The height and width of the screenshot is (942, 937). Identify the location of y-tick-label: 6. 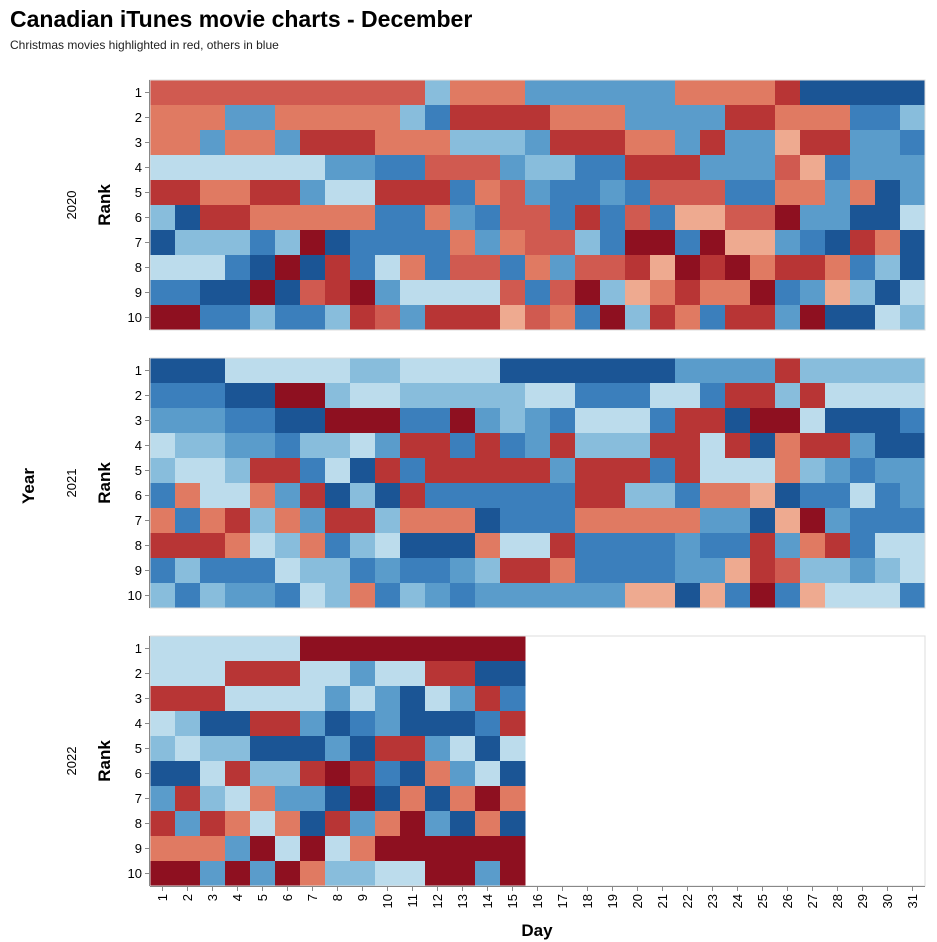
(138, 495).